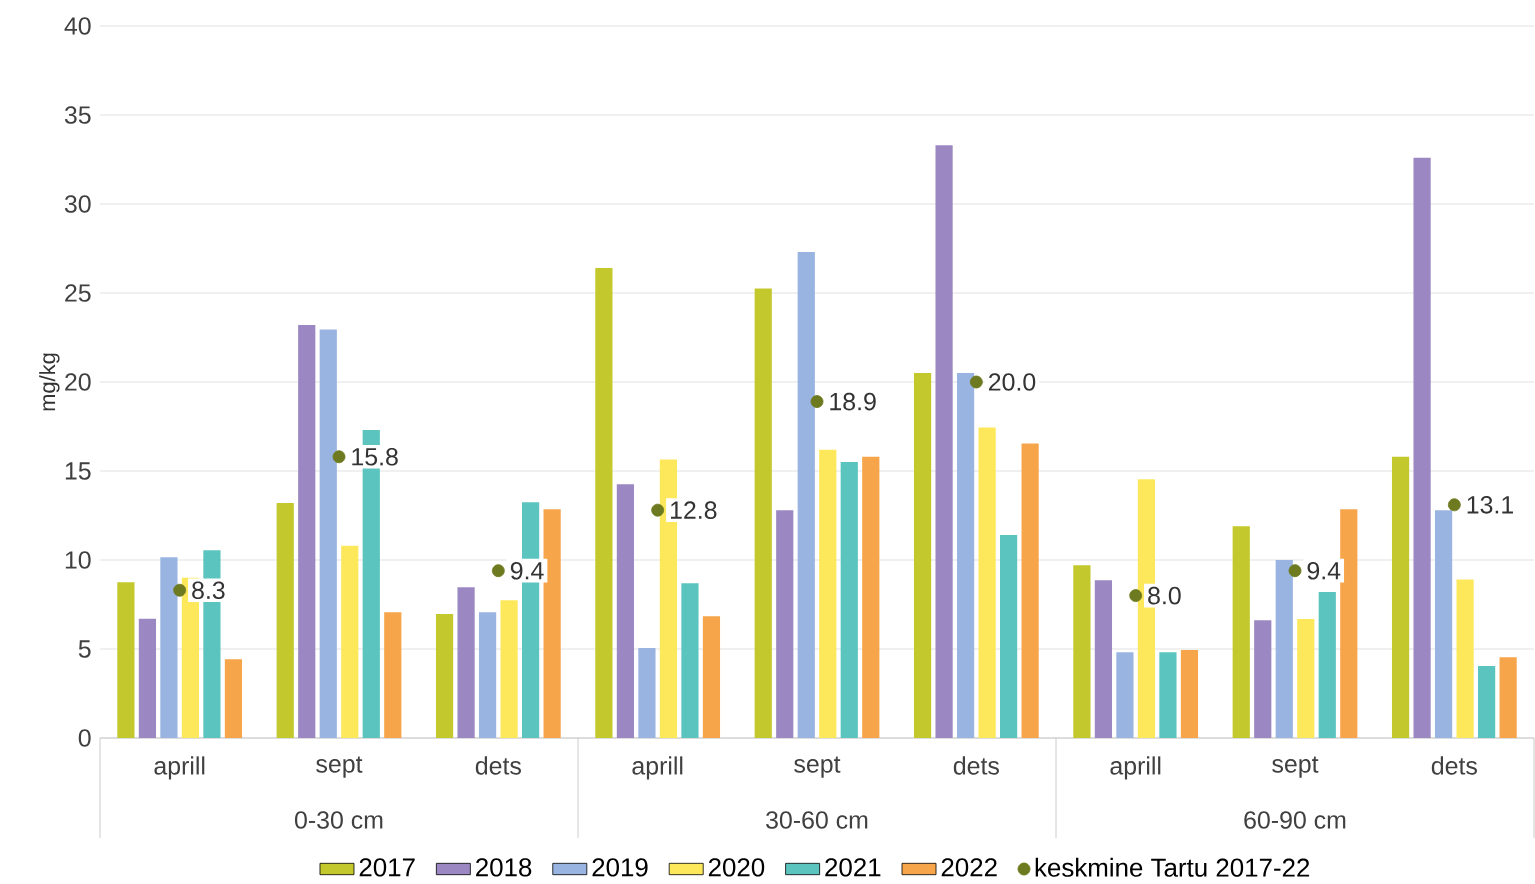 The width and height of the screenshot is (1535, 884). What do you see at coordinates (1164, 595) in the screenshot?
I see `data-label: 8.0` at bounding box center [1164, 595].